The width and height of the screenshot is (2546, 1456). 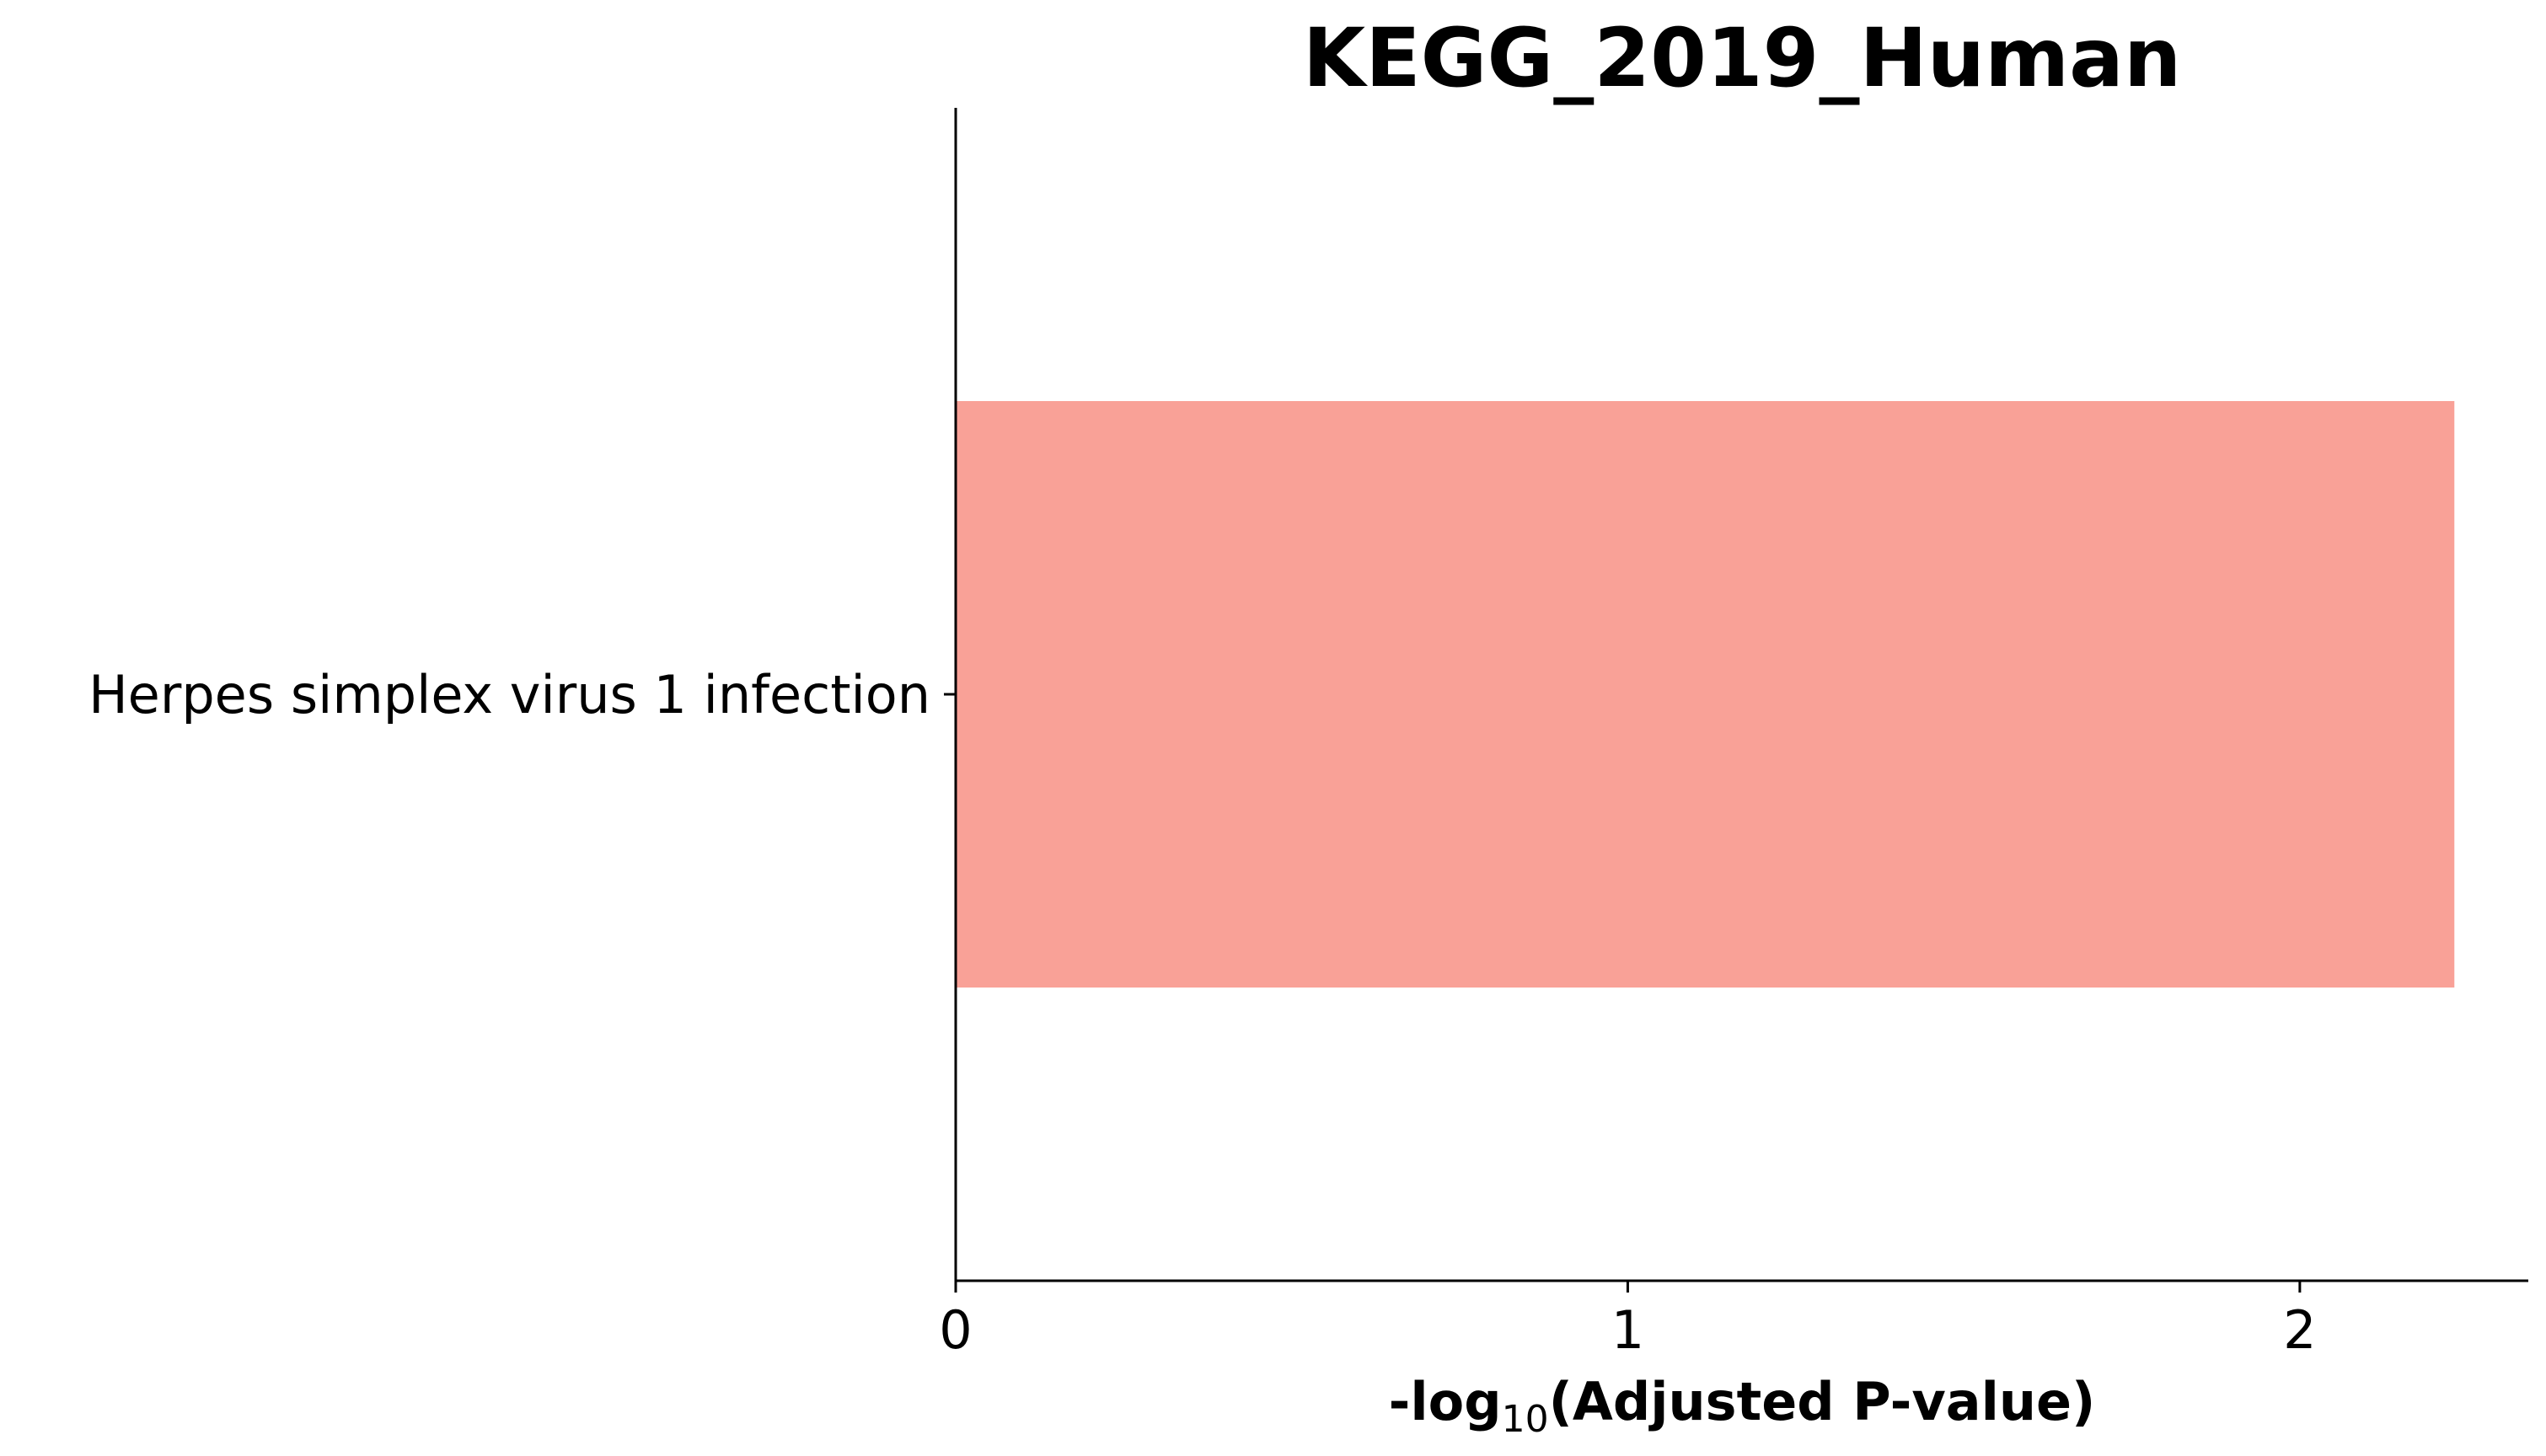 I want to click on x-tick-label-0: 0, so click(x=955, y=1330).